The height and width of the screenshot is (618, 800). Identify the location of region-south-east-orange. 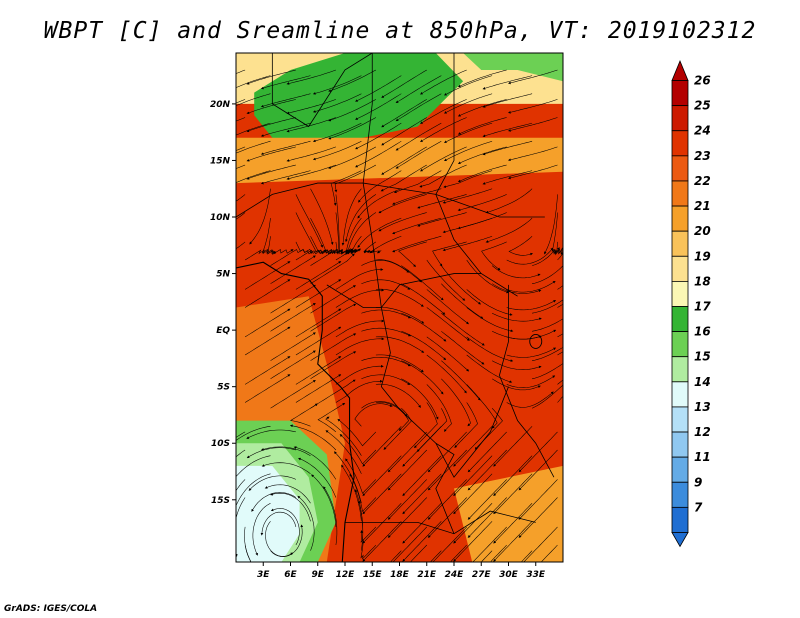
(508, 513).